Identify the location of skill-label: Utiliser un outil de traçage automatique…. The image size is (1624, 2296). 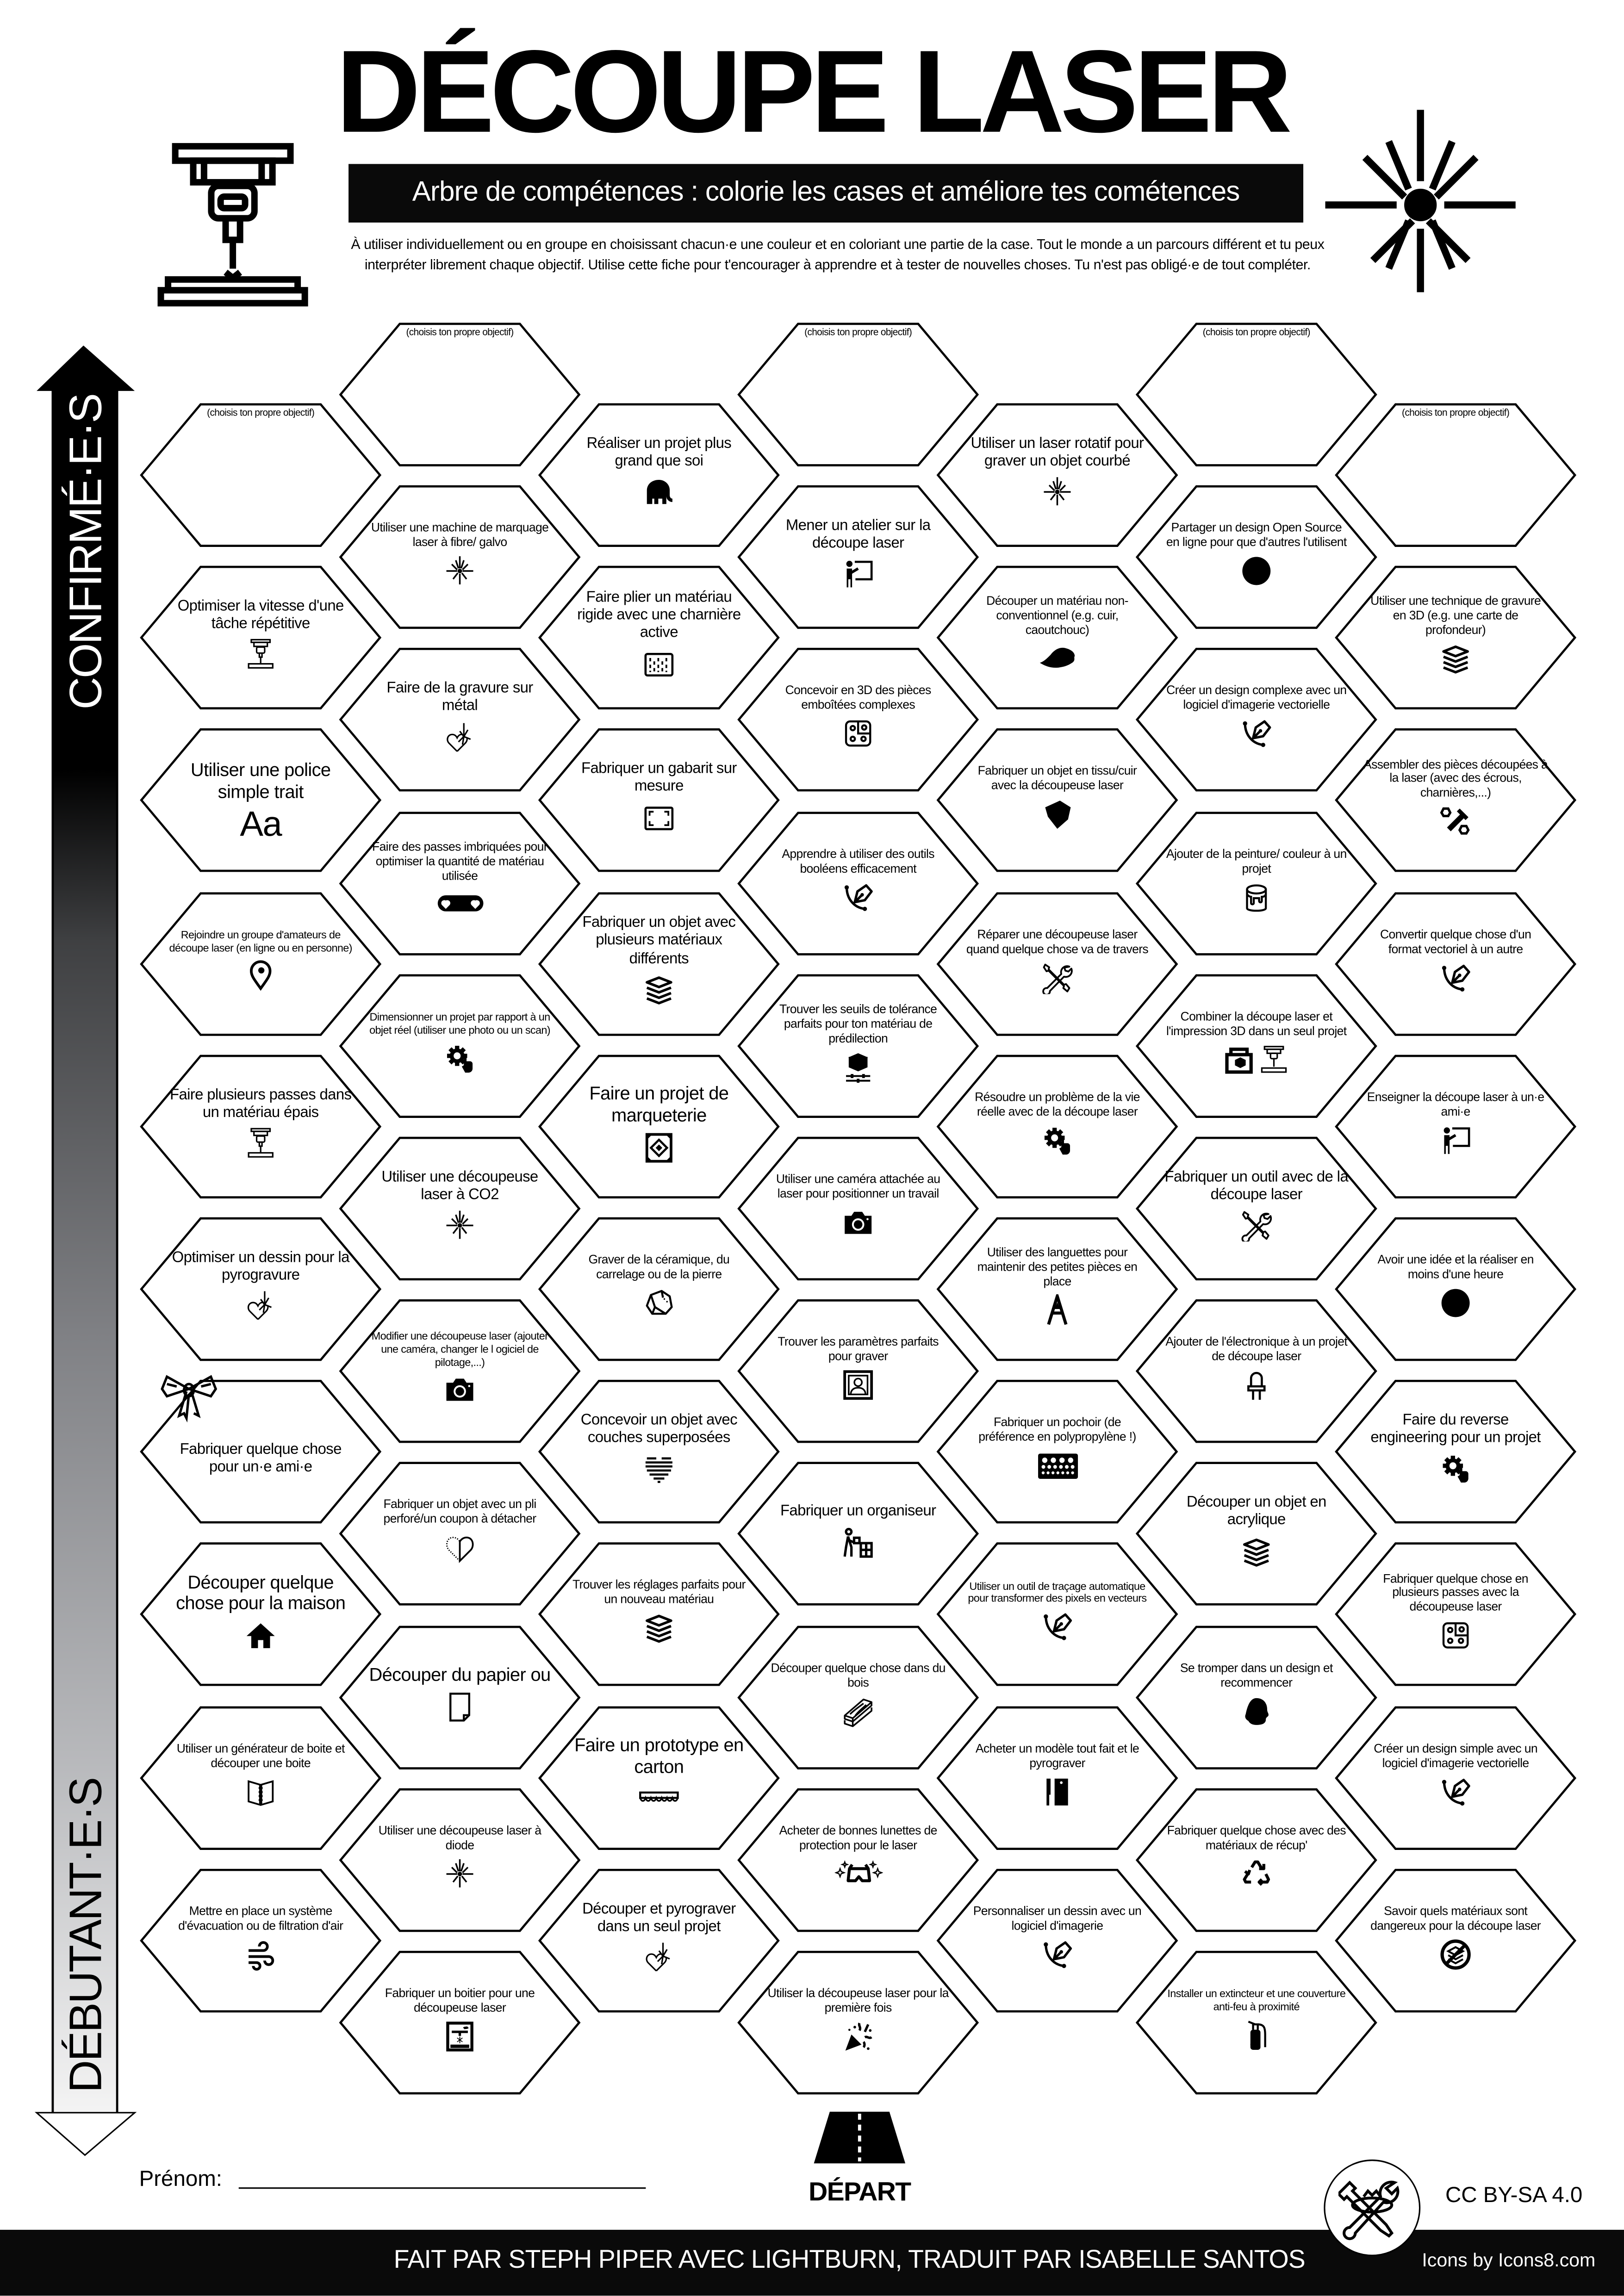
(1057, 1593).